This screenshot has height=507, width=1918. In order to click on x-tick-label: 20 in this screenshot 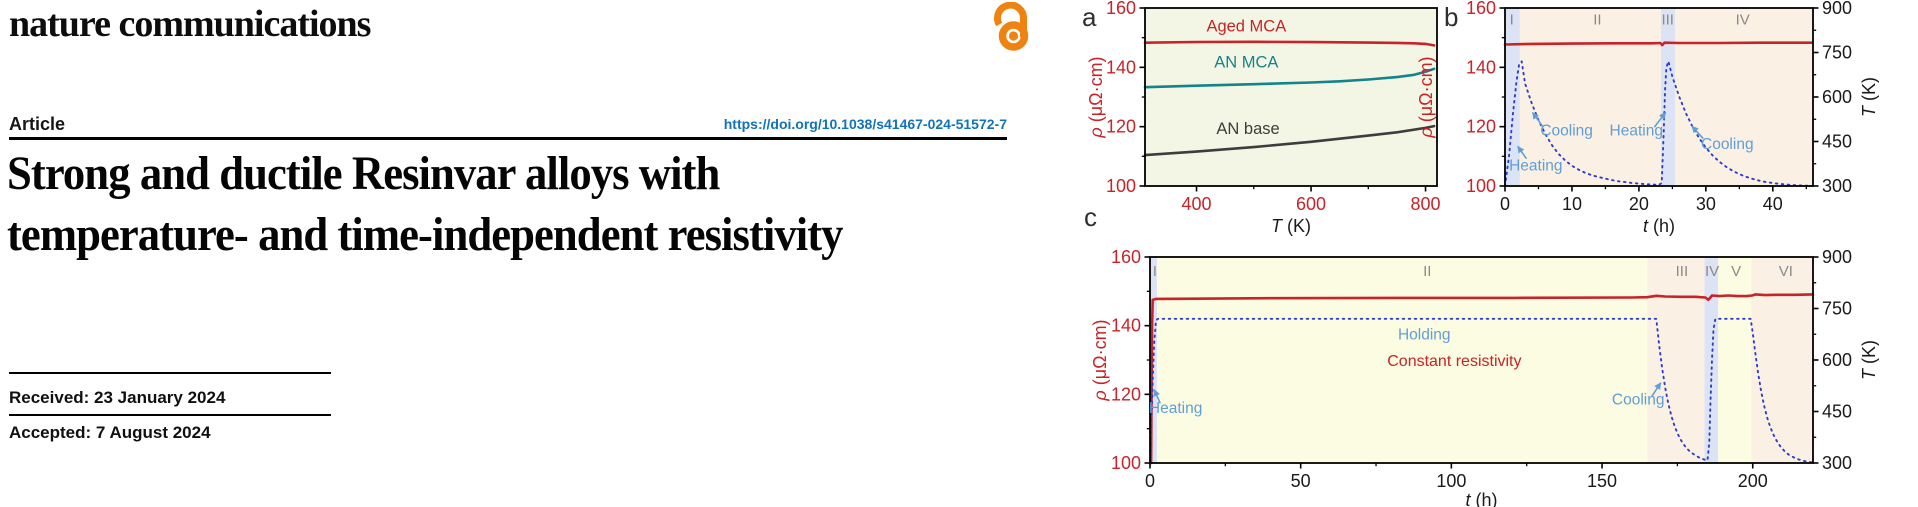, I will do `click(1639, 204)`.